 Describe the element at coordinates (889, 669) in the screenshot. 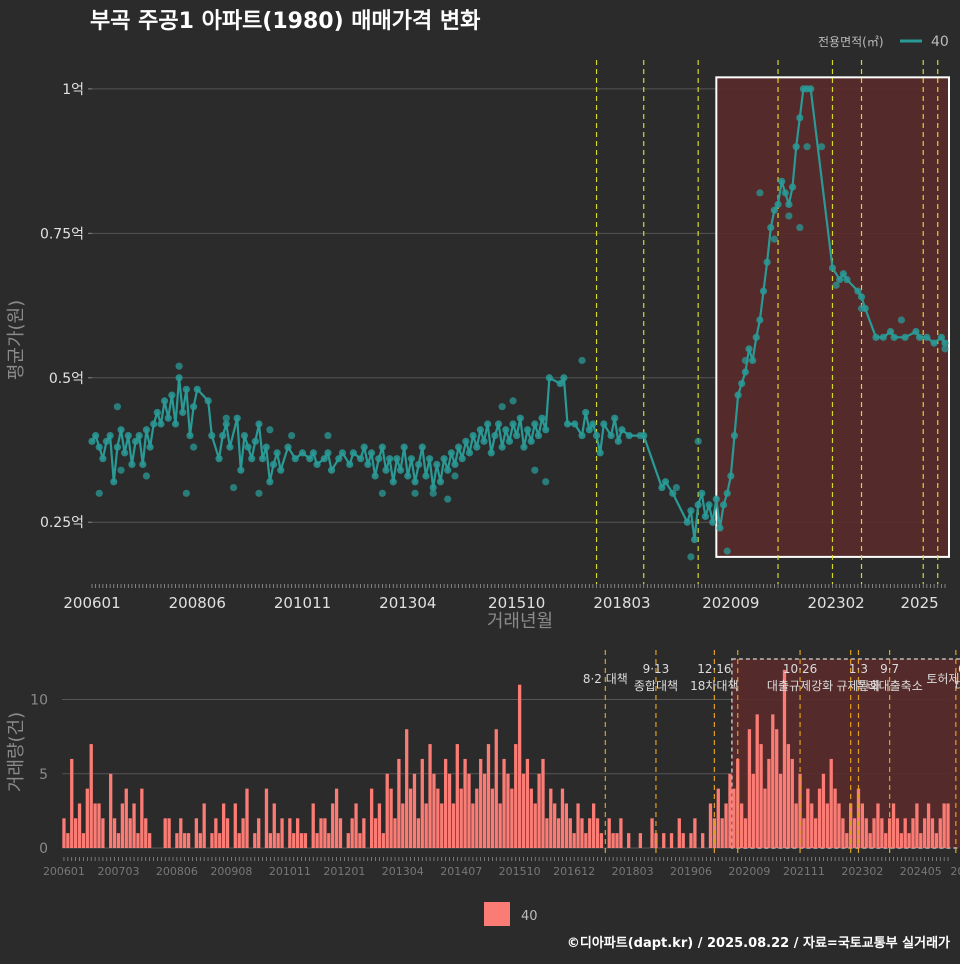

I see `policy-annotation-label: 9·7` at that location.